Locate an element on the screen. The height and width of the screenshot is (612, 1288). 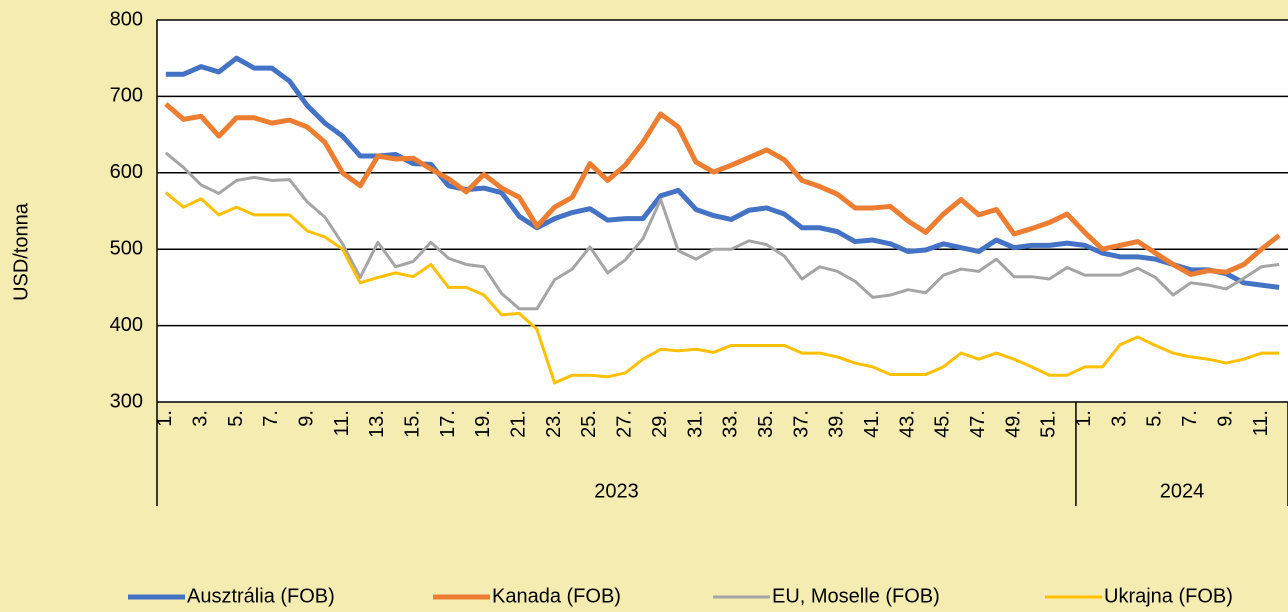
x-tick-label: 33. is located at coordinates (731, 424).